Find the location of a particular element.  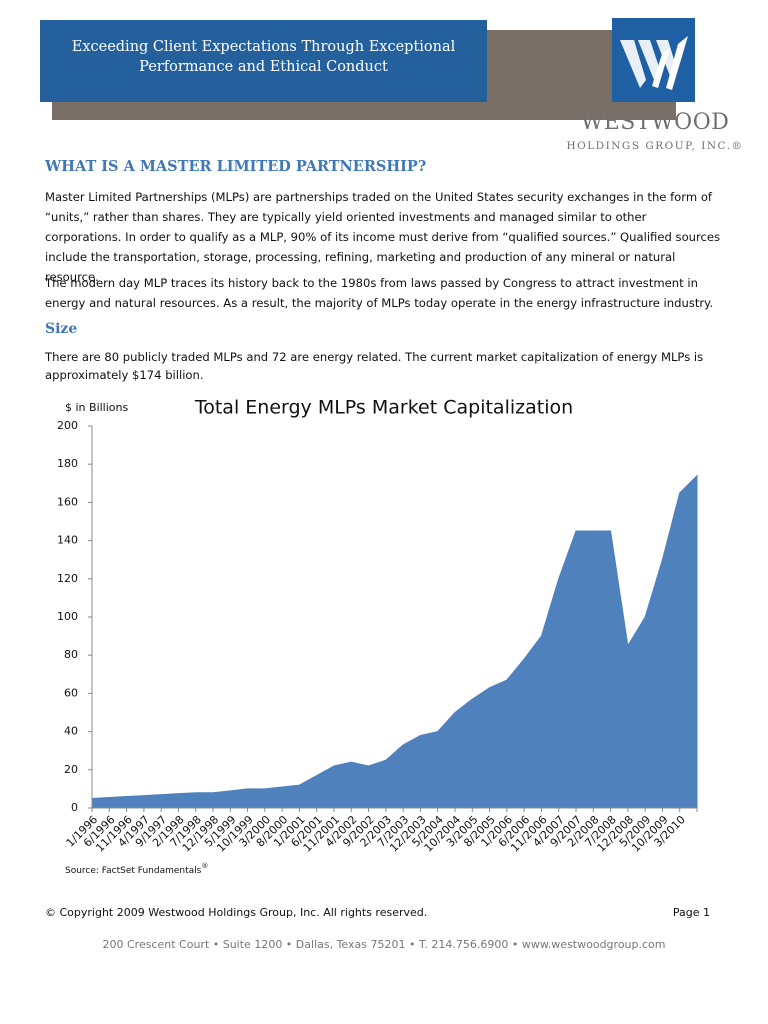

y-tick-label: 40 is located at coordinates (71, 731).